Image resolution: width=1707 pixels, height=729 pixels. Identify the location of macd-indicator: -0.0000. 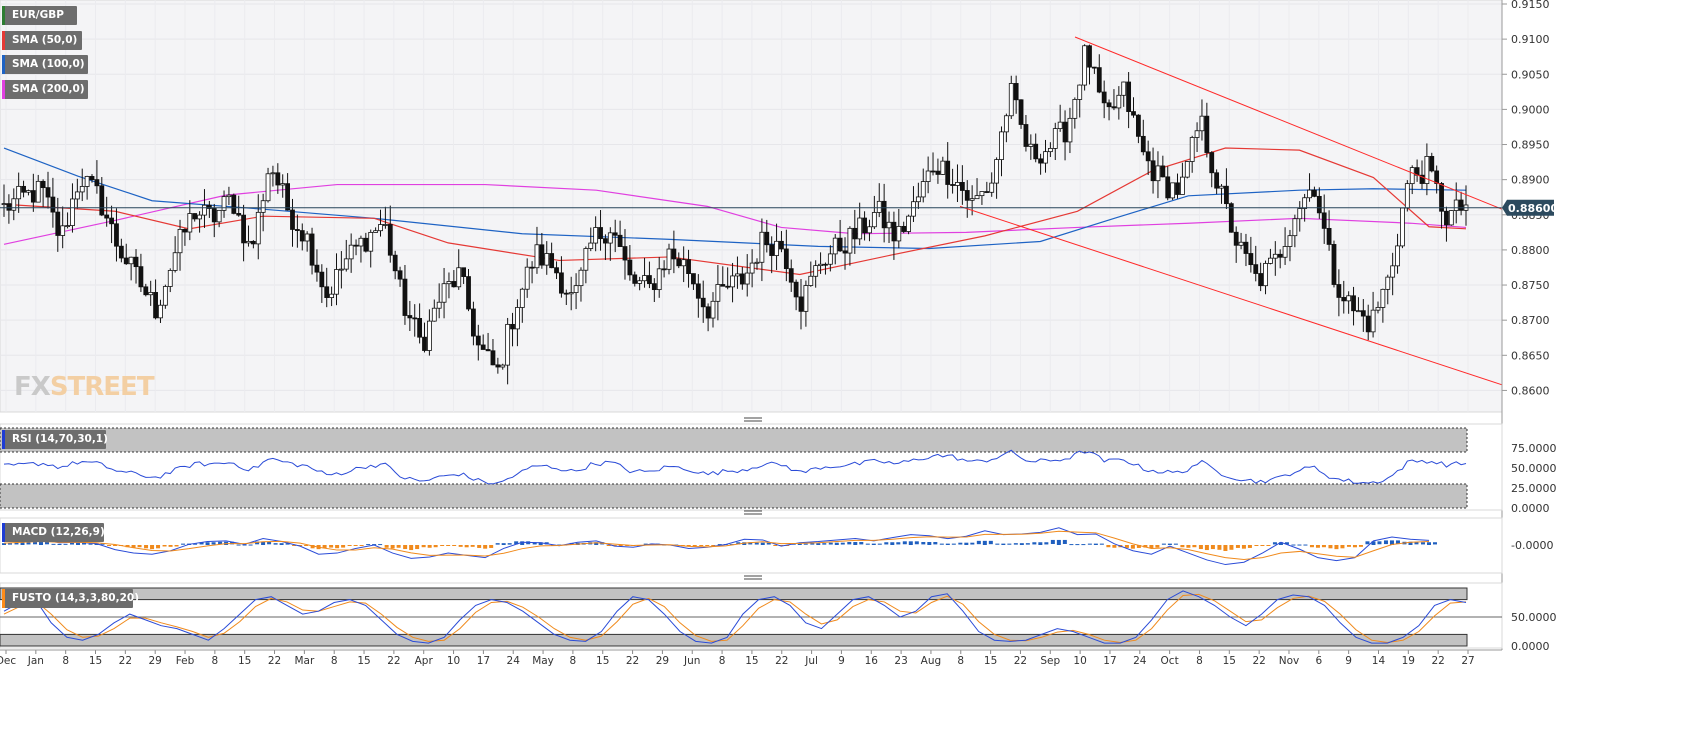
(777, 546).